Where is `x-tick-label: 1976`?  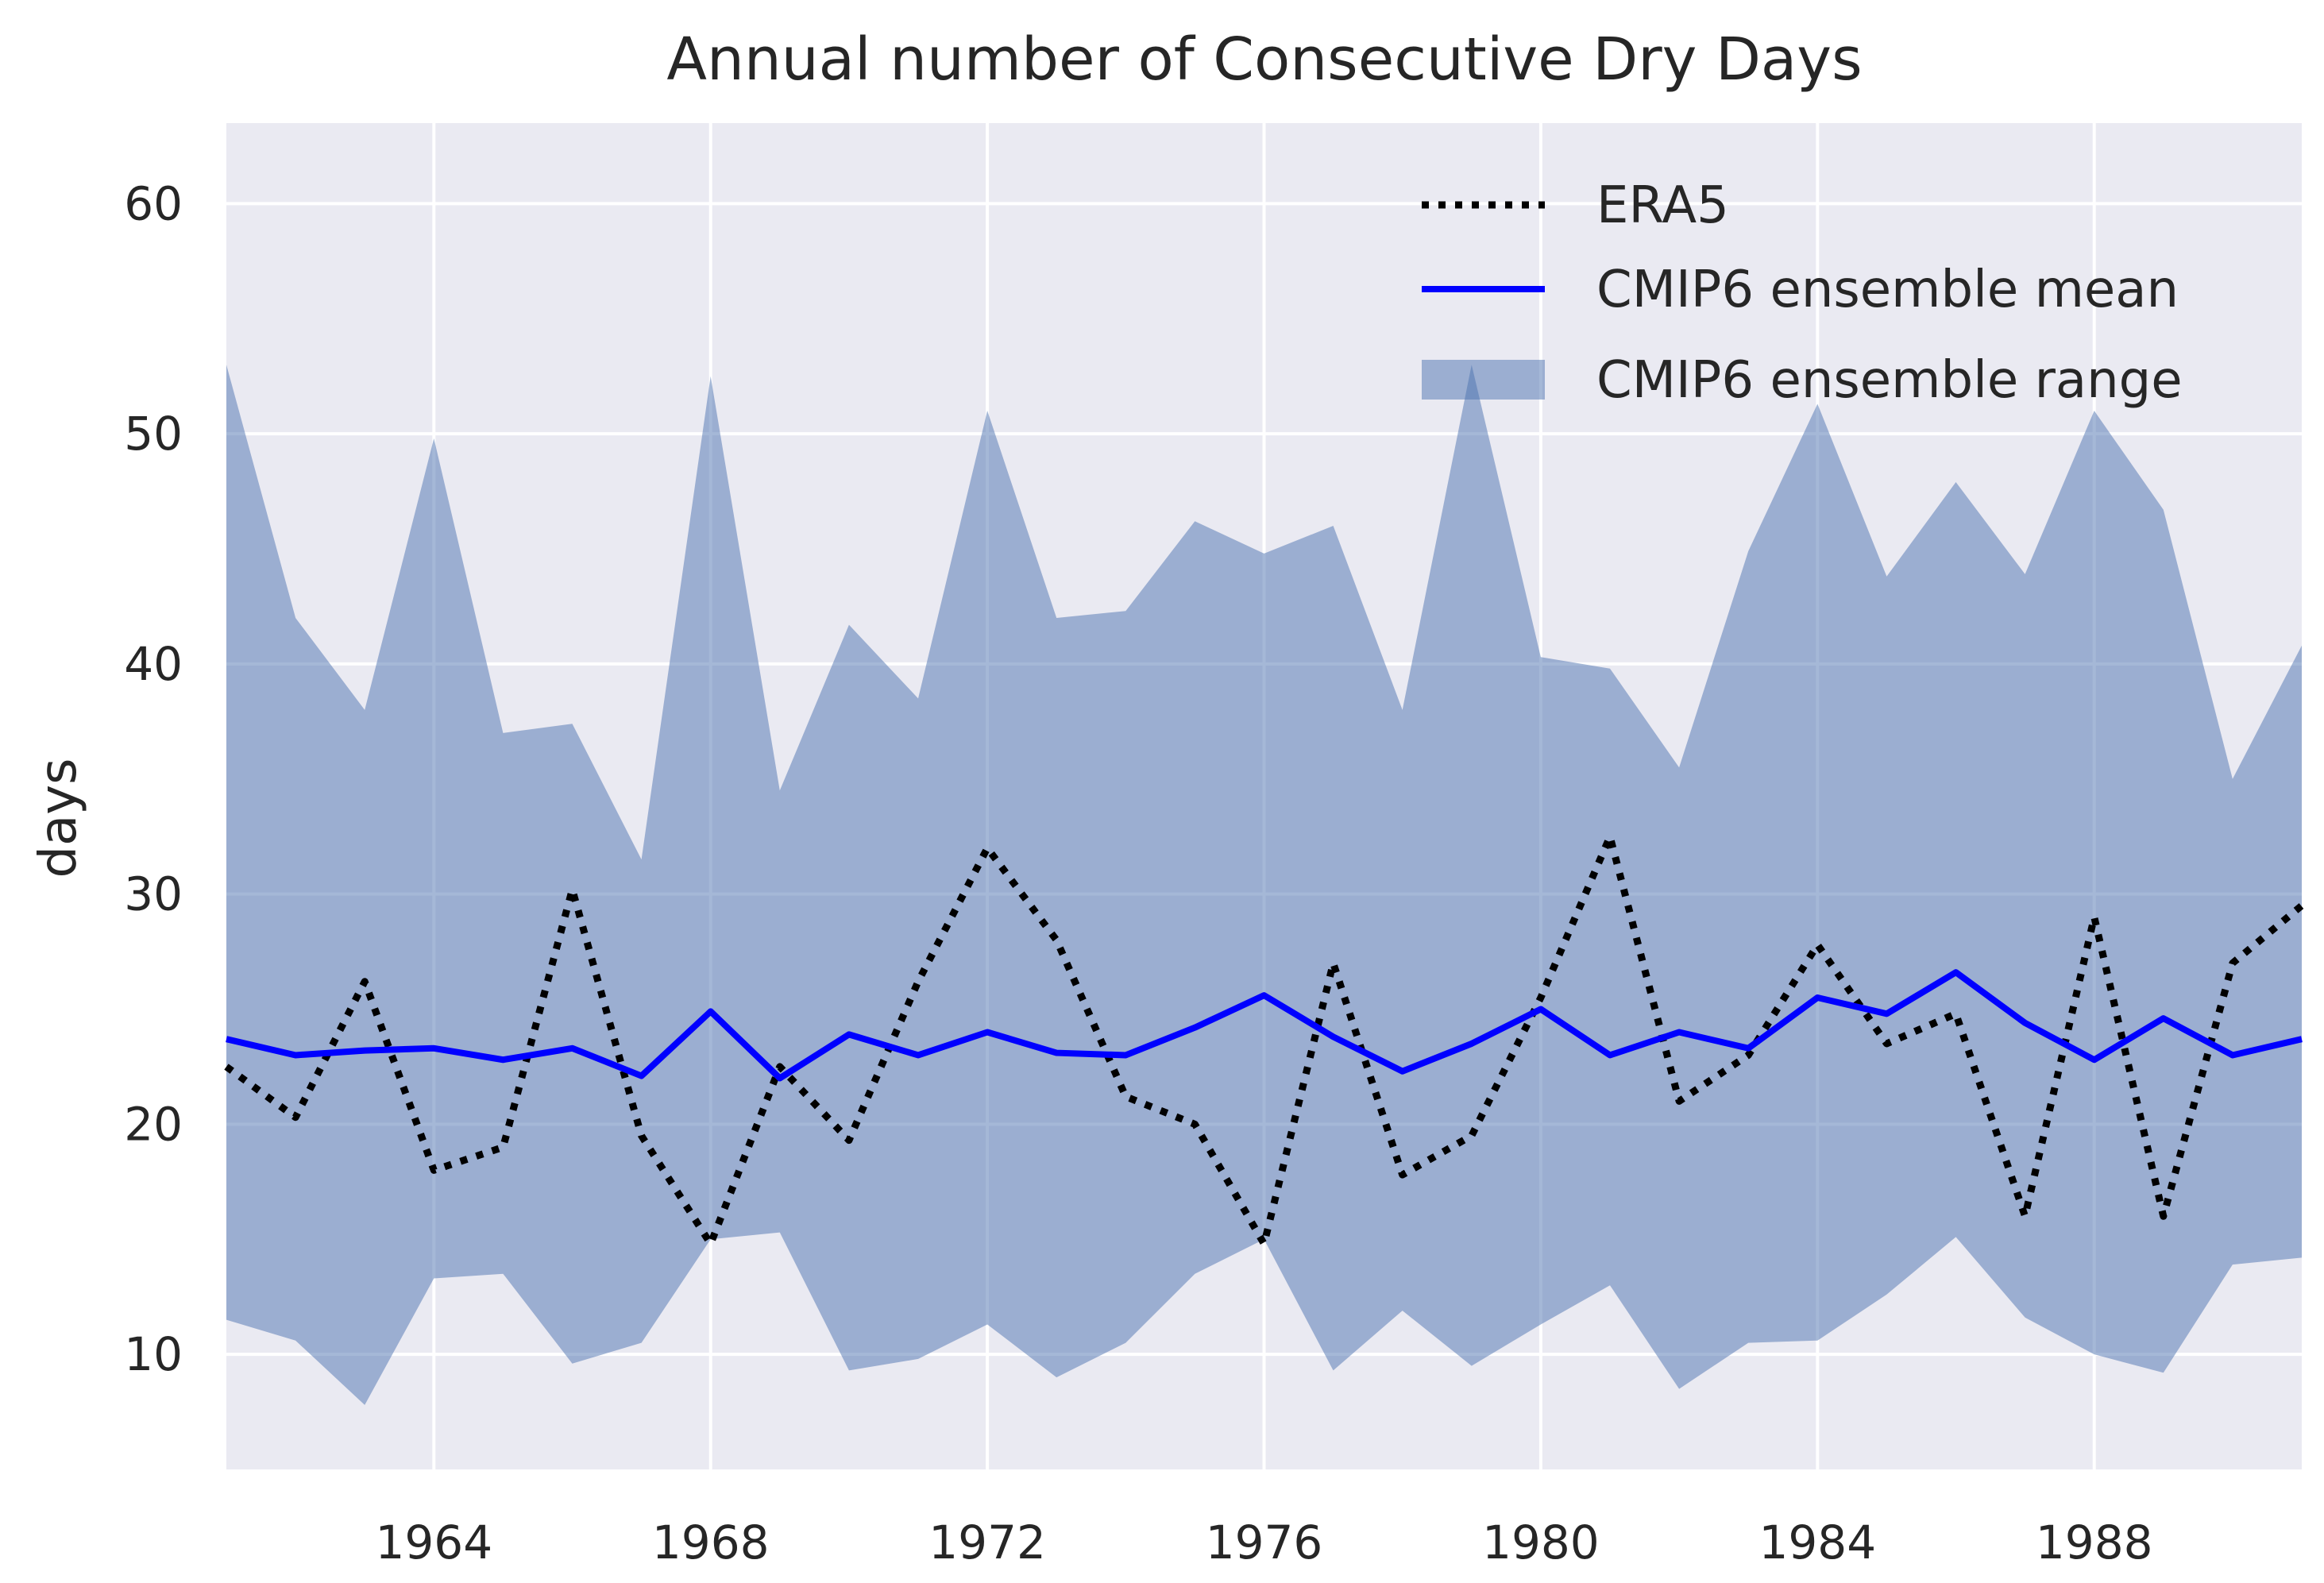
x-tick-label: 1976 is located at coordinates (1264, 1542).